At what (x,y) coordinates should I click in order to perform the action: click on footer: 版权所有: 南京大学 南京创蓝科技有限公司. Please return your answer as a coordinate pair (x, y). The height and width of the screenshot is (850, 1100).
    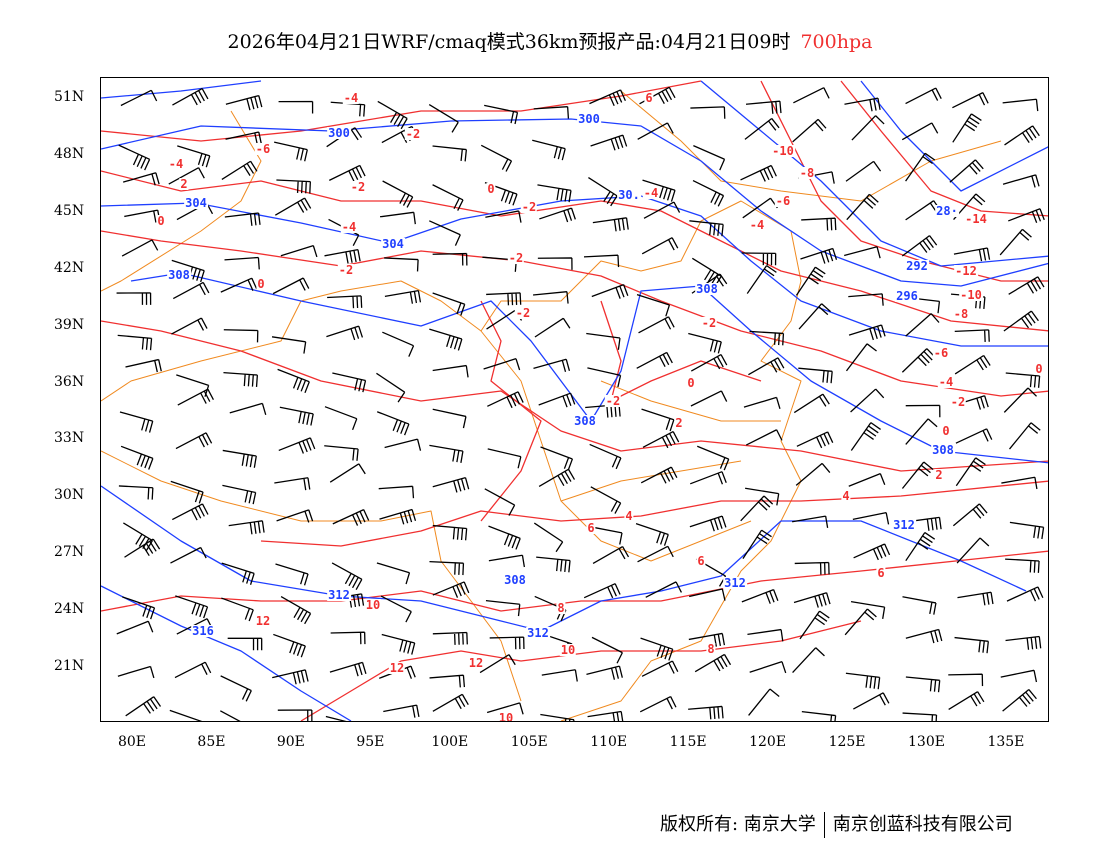
    Looking at the image, I should click on (836, 824).